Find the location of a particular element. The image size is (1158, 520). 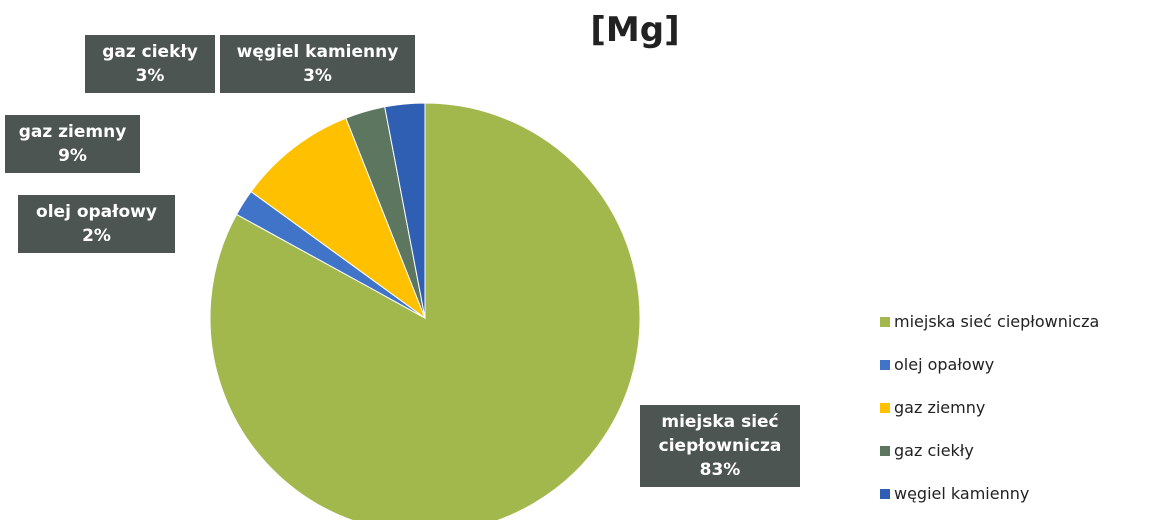

data-label: gaz ciekły 3% is located at coordinates (150, 64).